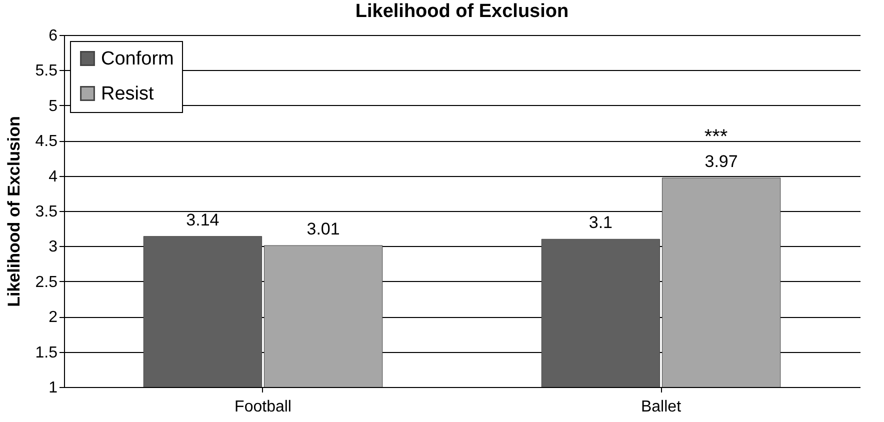  What do you see at coordinates (263, 407) in the screenshot?
I see `x-tick-label: Football` at bounding box center [263, 407].